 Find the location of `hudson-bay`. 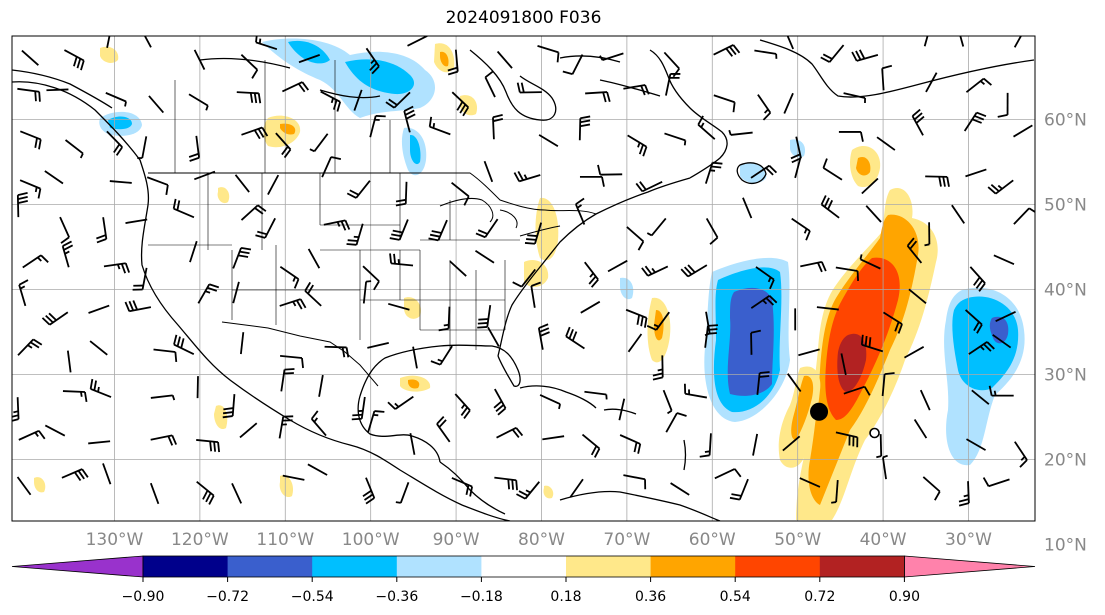

hudson-bay is located at coordinates (513, 85).